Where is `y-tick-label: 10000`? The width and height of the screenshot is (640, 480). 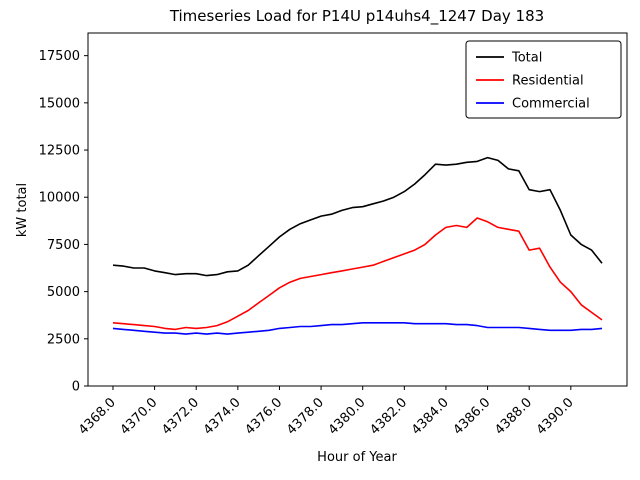
y-tick-label: 10000 is located at coordinates (59, 198).